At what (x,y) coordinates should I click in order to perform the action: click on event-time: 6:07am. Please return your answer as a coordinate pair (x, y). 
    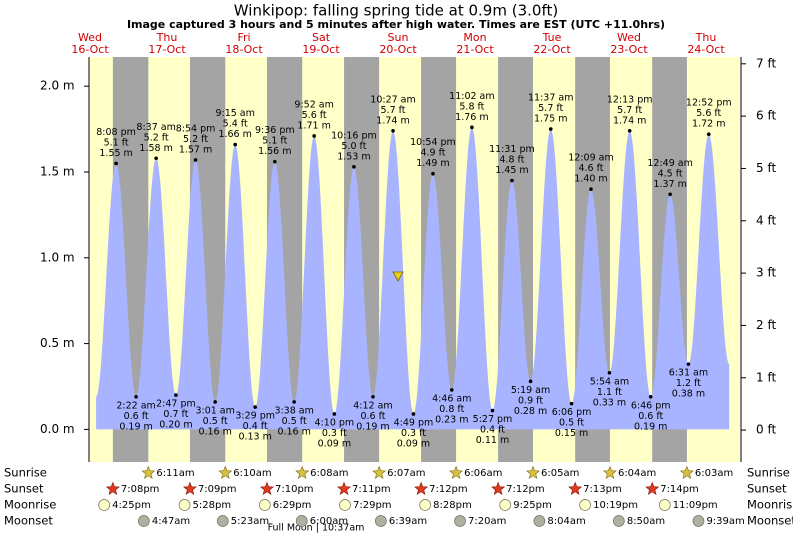
    Looking at the image, I should click on (406, 473).